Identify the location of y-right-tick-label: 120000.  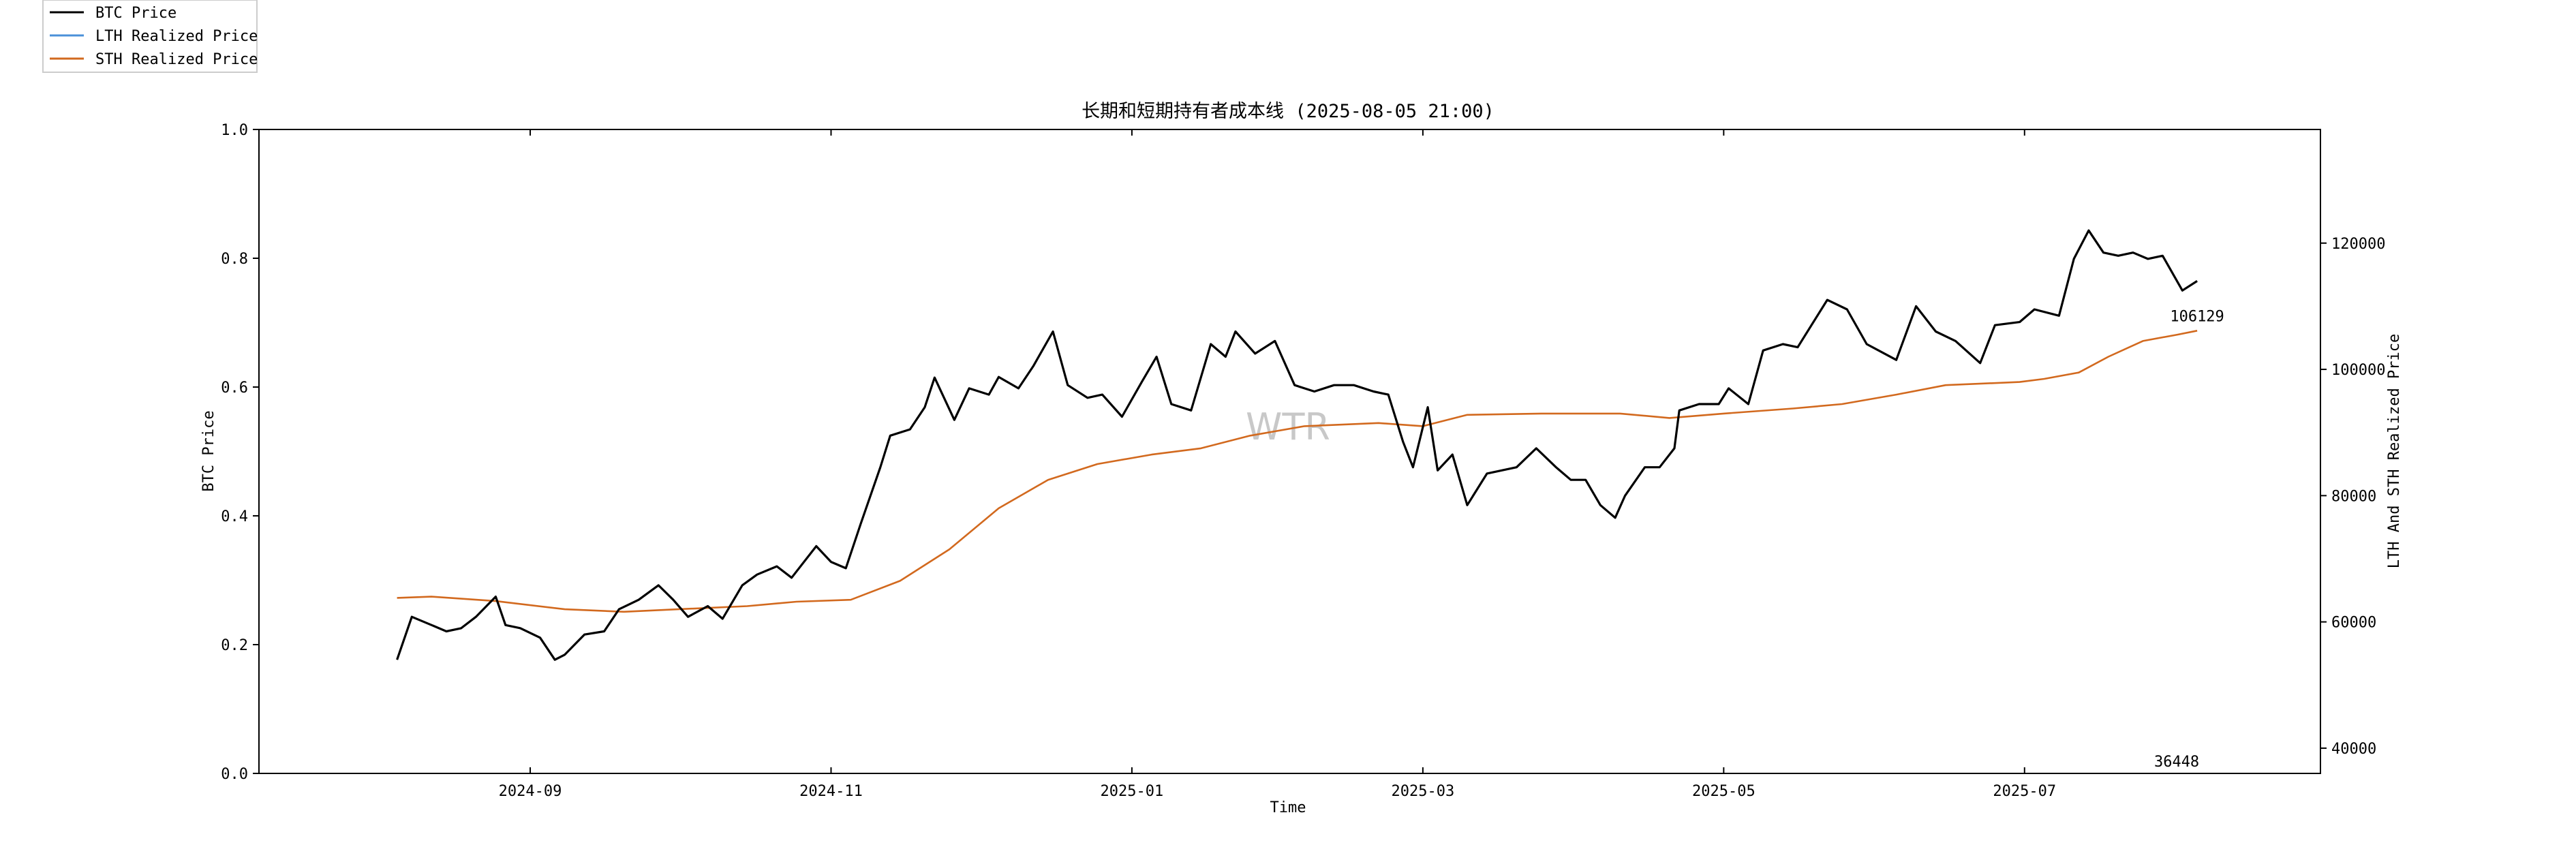
(2358, 244).